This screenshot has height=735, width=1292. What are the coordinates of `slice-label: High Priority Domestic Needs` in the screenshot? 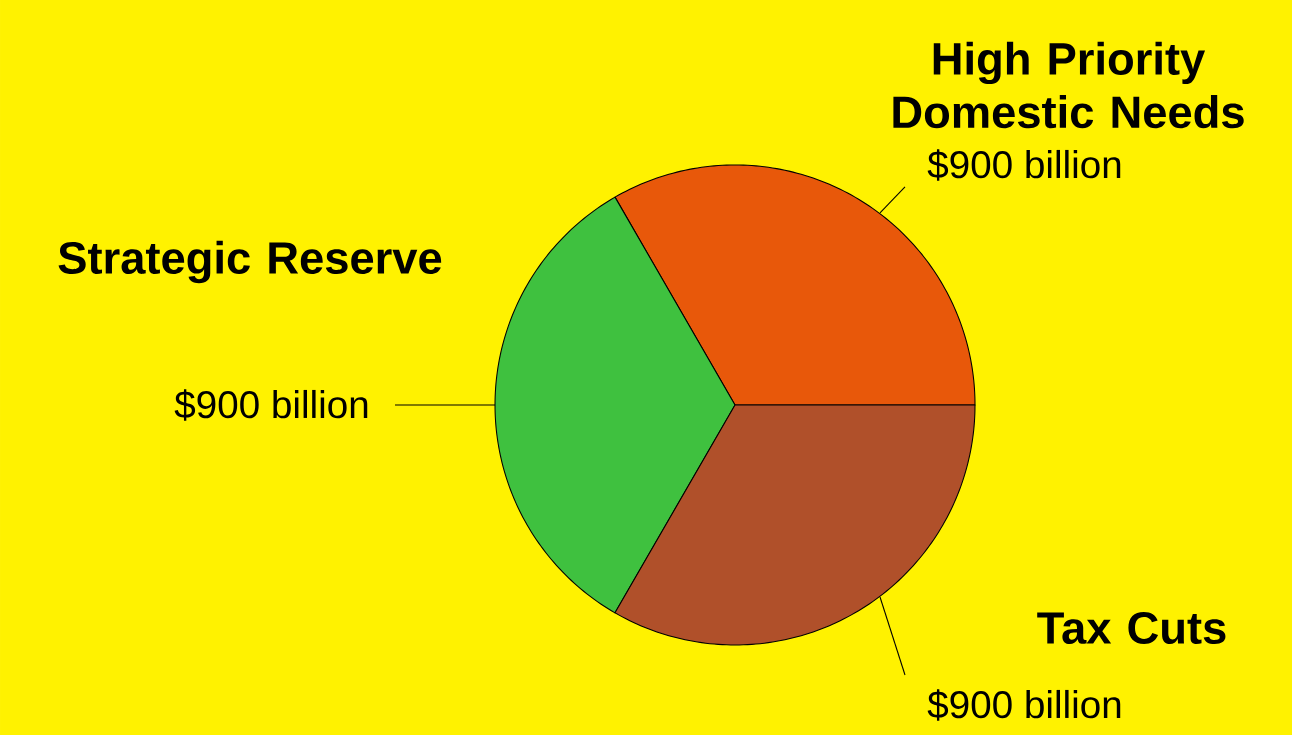 It's located at (1068, 85).